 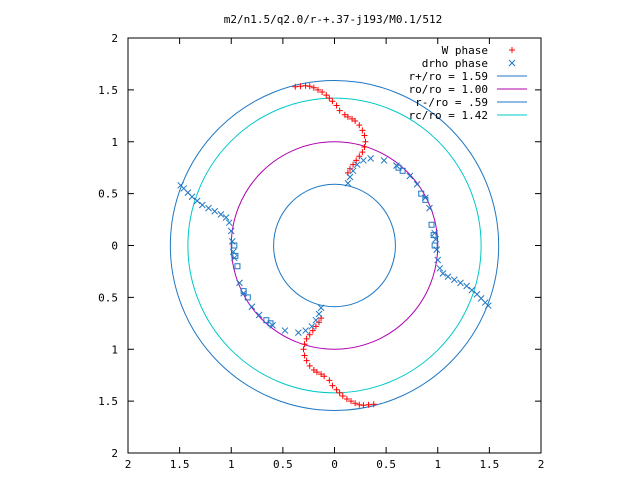 I want to click on x-tick-label: 0, so click(x=334, y=464).